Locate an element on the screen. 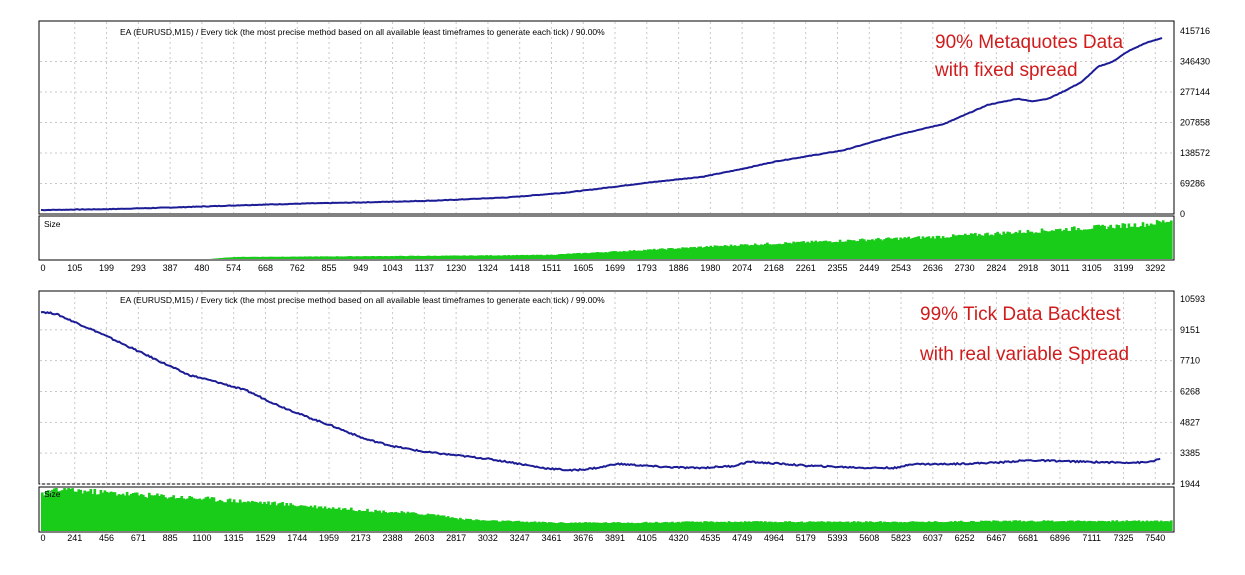  x-tick-label: 0 is located at coordinates (42, 268).